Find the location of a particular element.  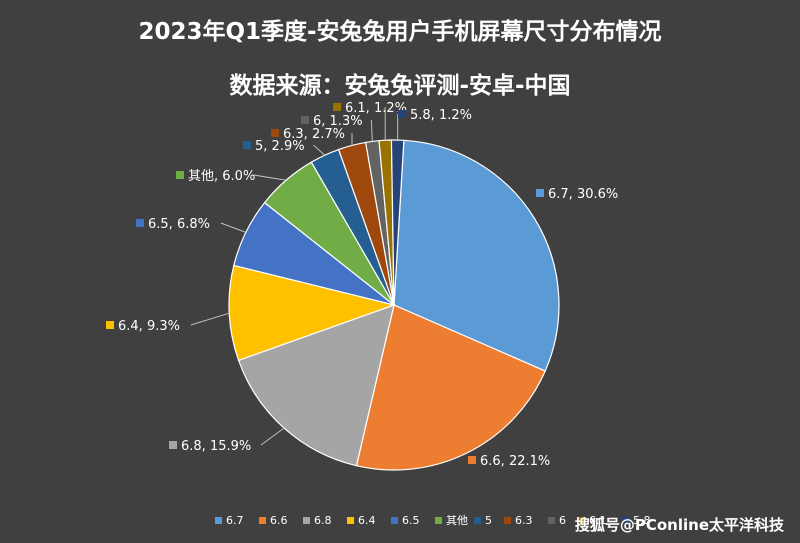

chart-title: 2023年Q1季度-安兔兔用户手机屏幕尺寸分布情况 is located at coordinates (400, 32).